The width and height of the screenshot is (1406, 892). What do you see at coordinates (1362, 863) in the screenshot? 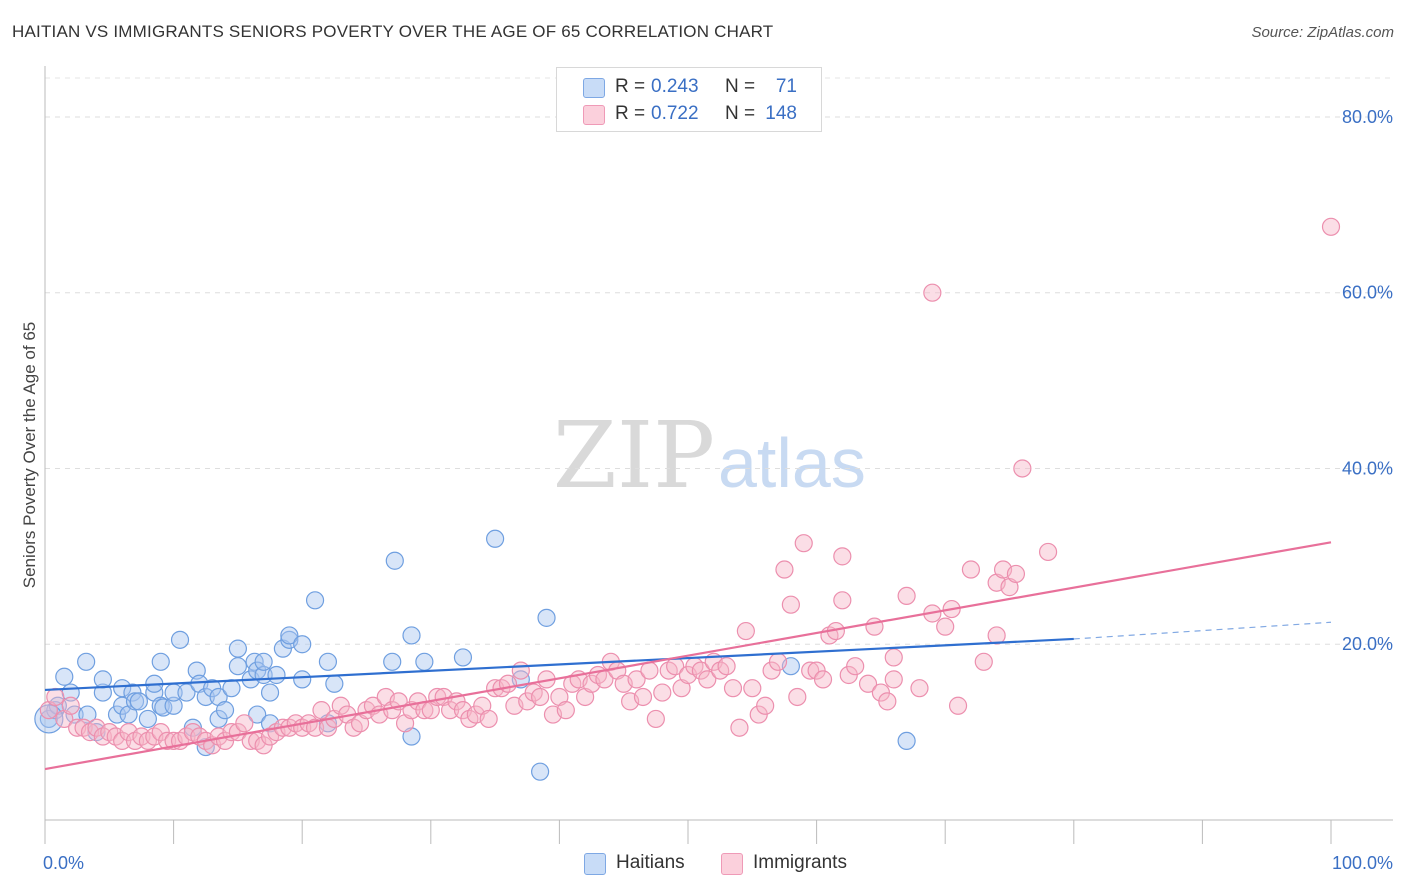
I see `x-tick-label: 100.0%` at bounding box center [1362, 863].